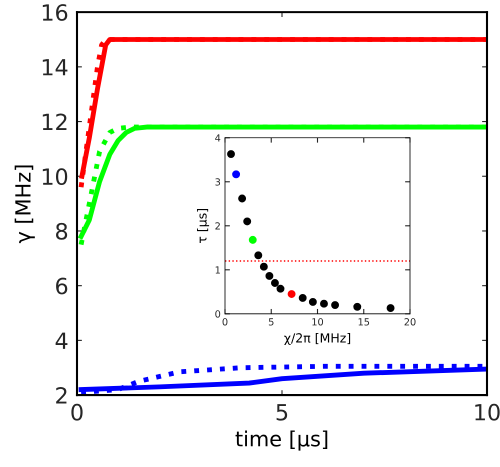 This screenshot has height=467, width=500. I want to click on y-tick-label: 3, so click(217, 182).